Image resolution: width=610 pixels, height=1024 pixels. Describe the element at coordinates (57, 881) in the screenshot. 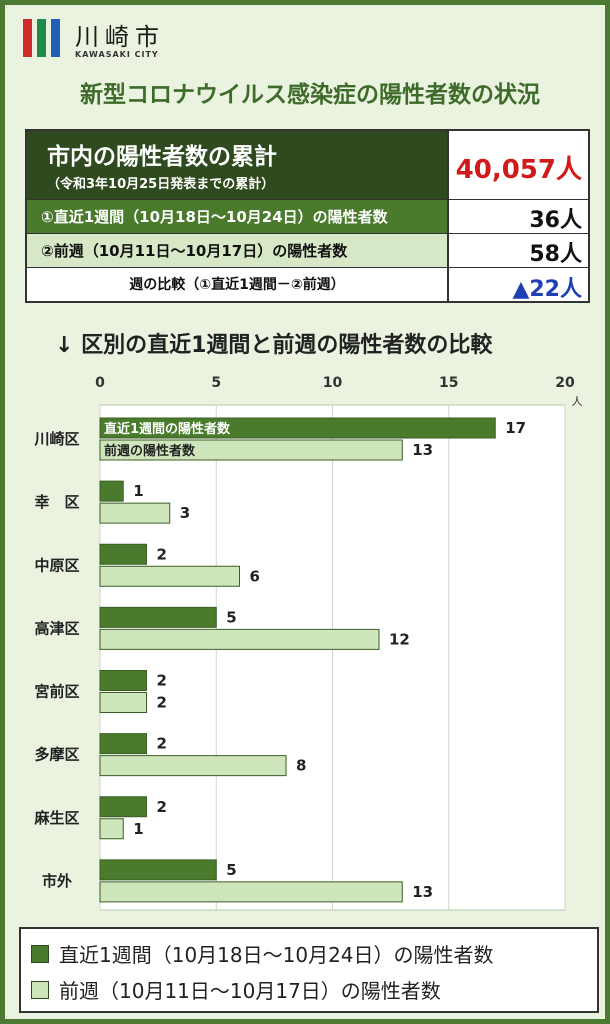

I see `category-label: 市外` at that location.